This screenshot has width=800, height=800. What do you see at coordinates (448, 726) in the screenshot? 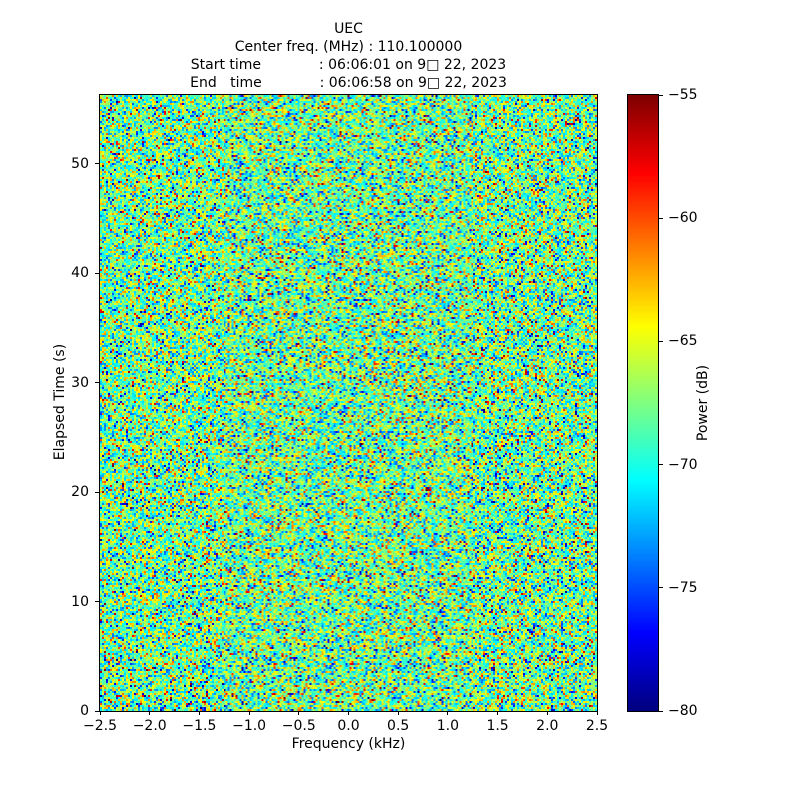
I see `x-tick-label: 1.0` at bounding box center [448, 726].